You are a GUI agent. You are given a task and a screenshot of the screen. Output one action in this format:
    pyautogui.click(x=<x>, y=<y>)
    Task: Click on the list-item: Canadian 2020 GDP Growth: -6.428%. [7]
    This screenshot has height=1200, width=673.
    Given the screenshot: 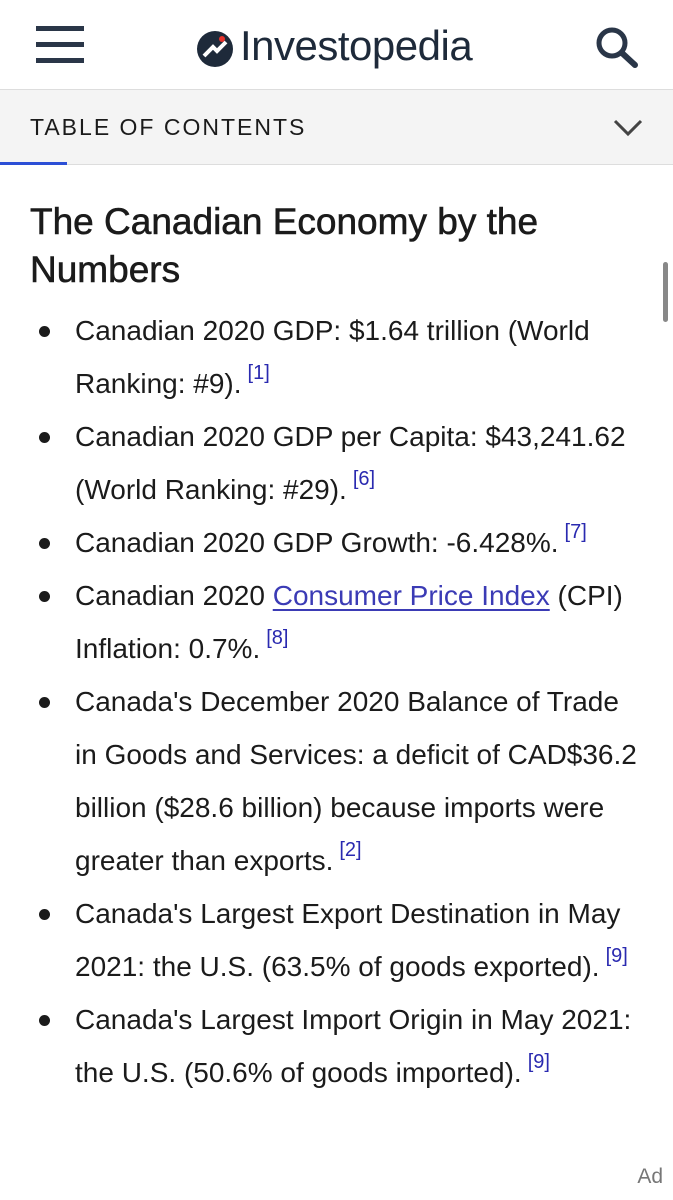 What is the action you would take?
    pyautogui.click(x=339, y=542)
    